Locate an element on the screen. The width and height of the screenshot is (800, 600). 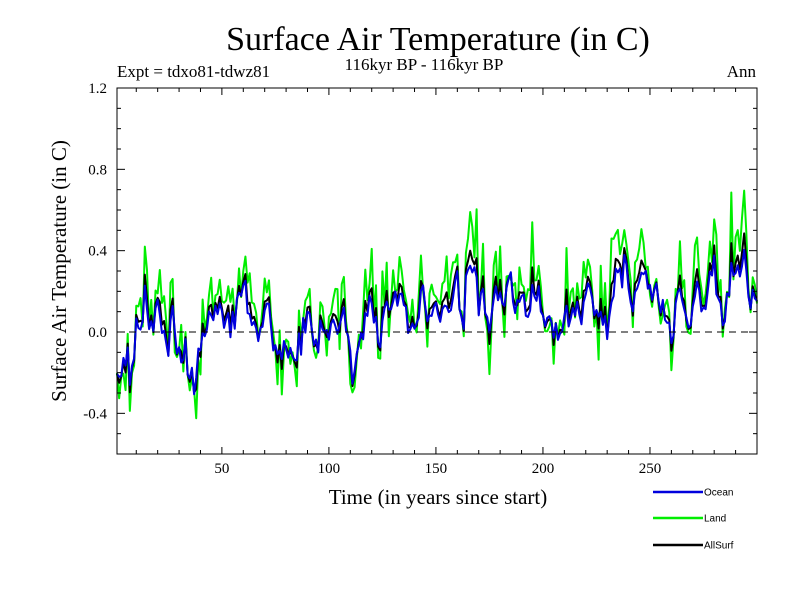
x-tick-label: 200 is located at coordinates (543, 469).